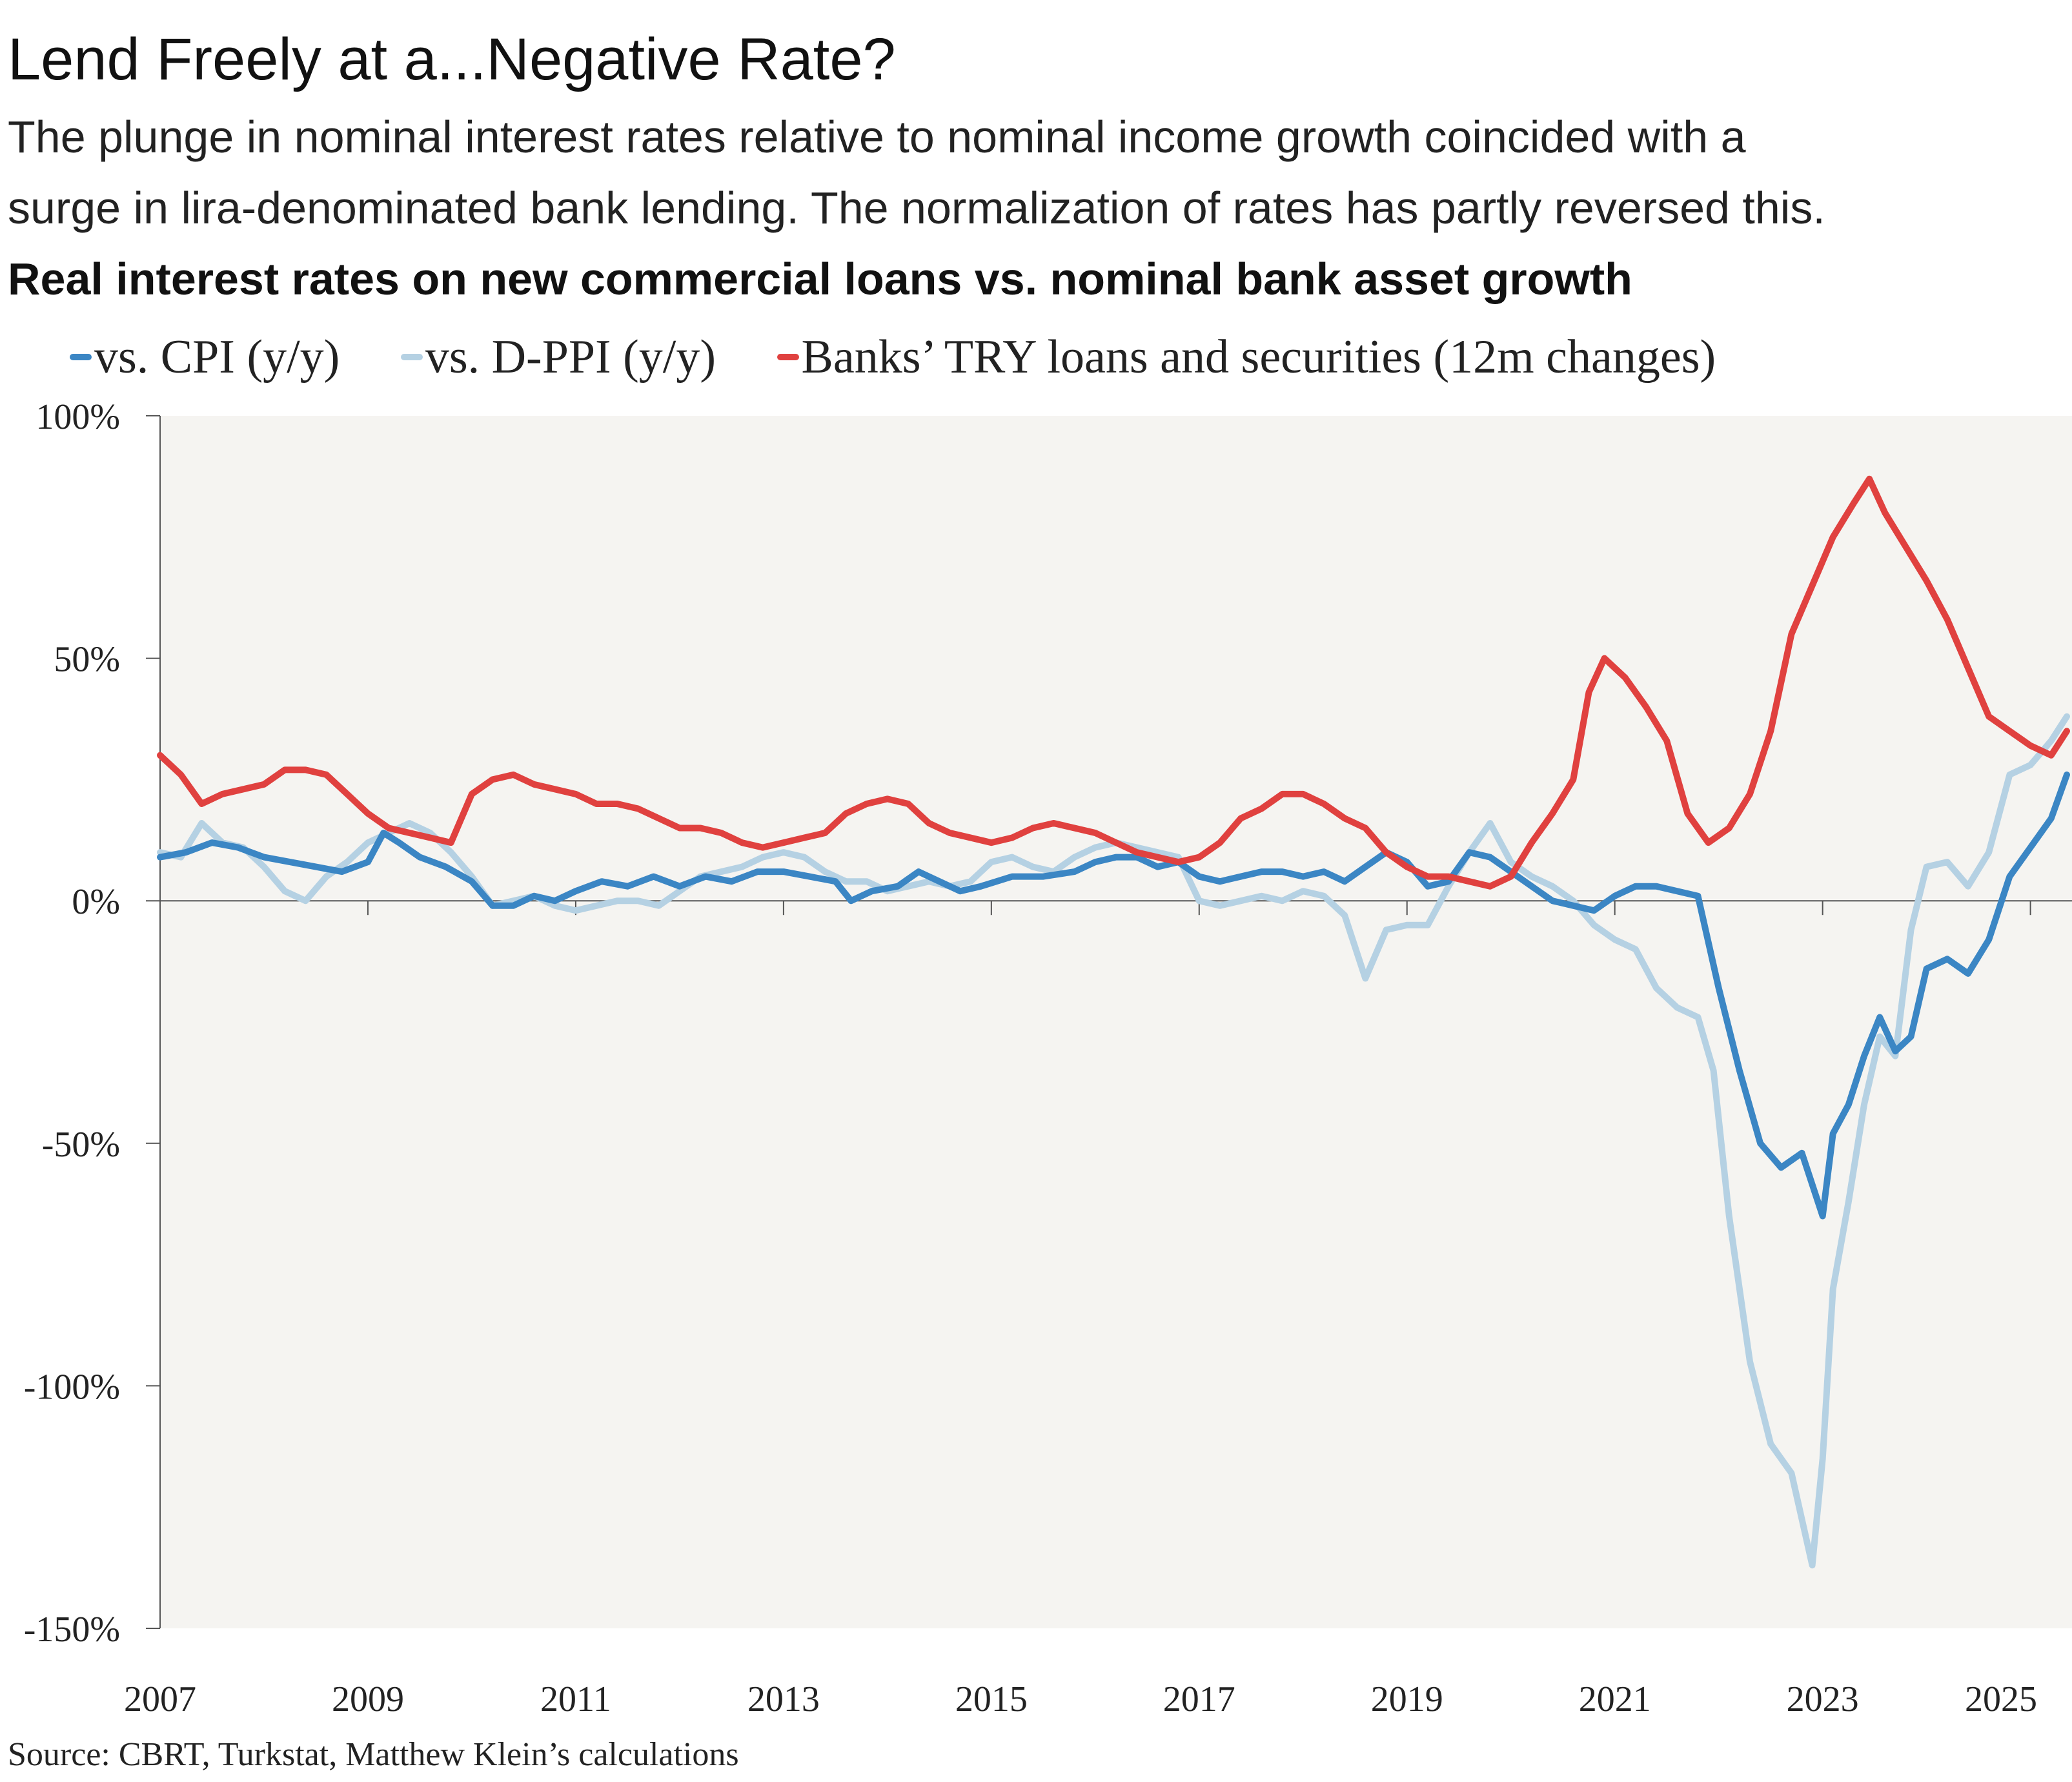 The width and height of the screenshot is (2072, 1782). I want to click on y-tick-label: 50%, so click(87, 660).